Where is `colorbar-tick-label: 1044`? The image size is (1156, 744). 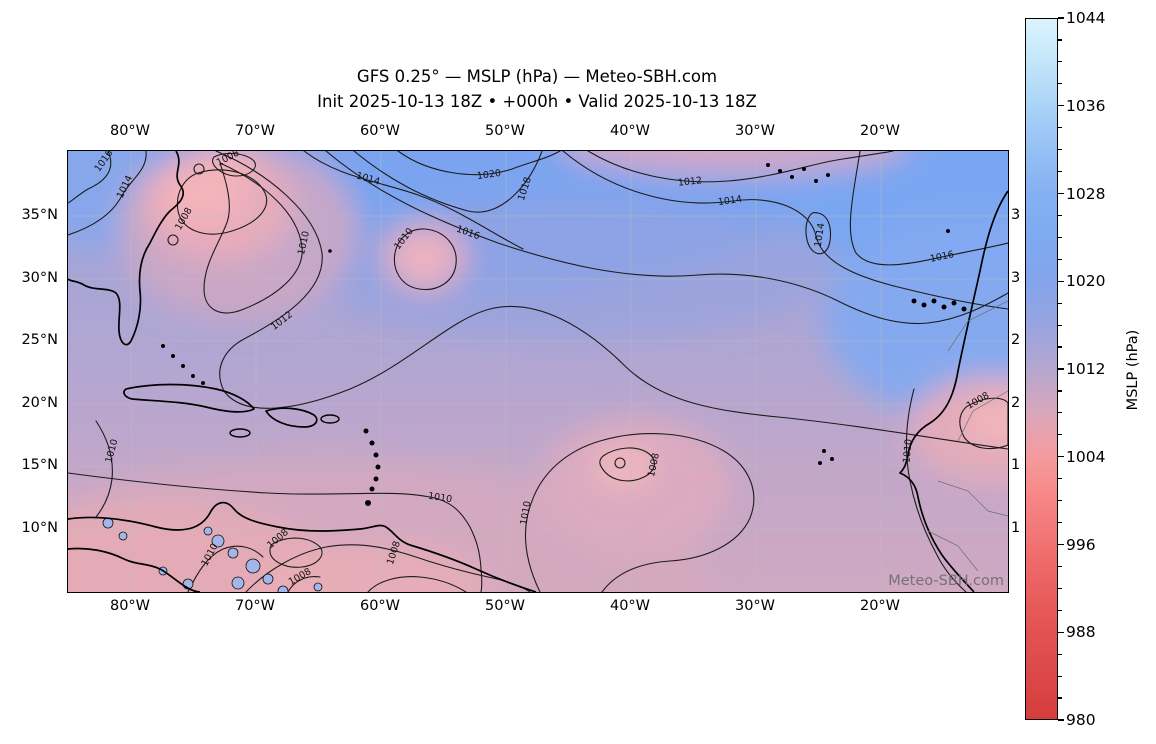
colorbar-tick-label: 1044 is located at coordinates (1086, 18).